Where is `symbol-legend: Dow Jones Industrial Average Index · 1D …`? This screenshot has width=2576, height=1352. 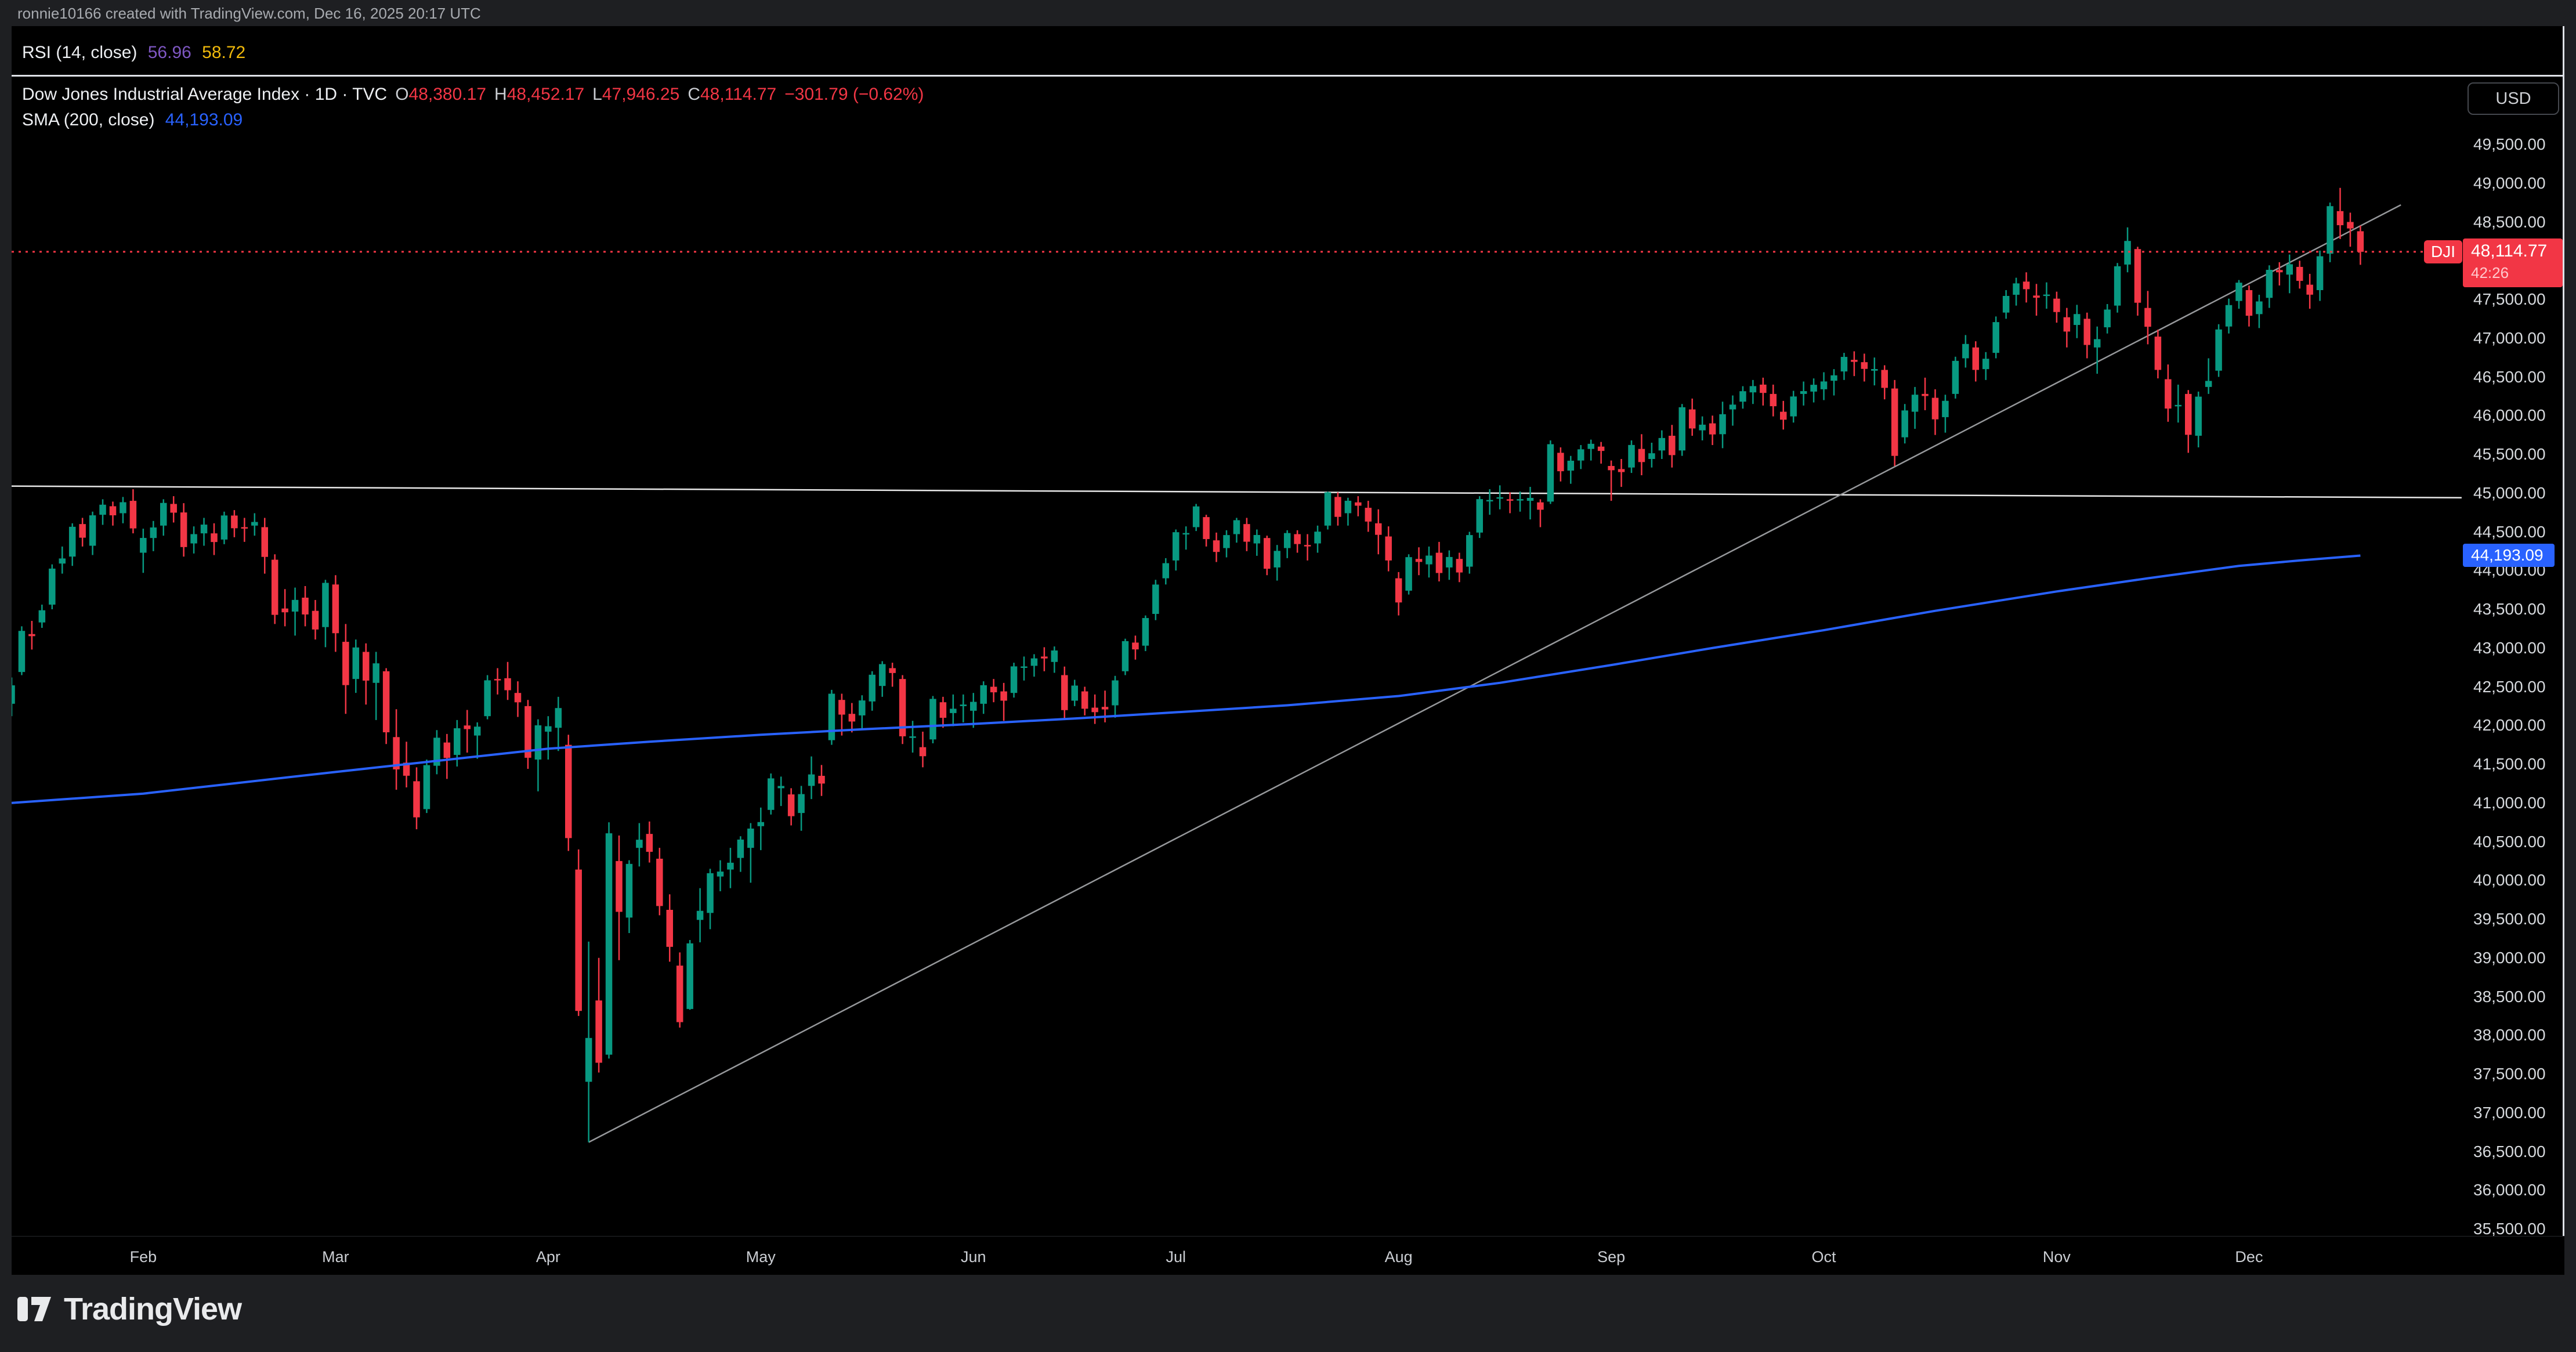
symbol-legend: Dow Jones Industrial Average Index · 1D … is located at coordinates (473, 94).